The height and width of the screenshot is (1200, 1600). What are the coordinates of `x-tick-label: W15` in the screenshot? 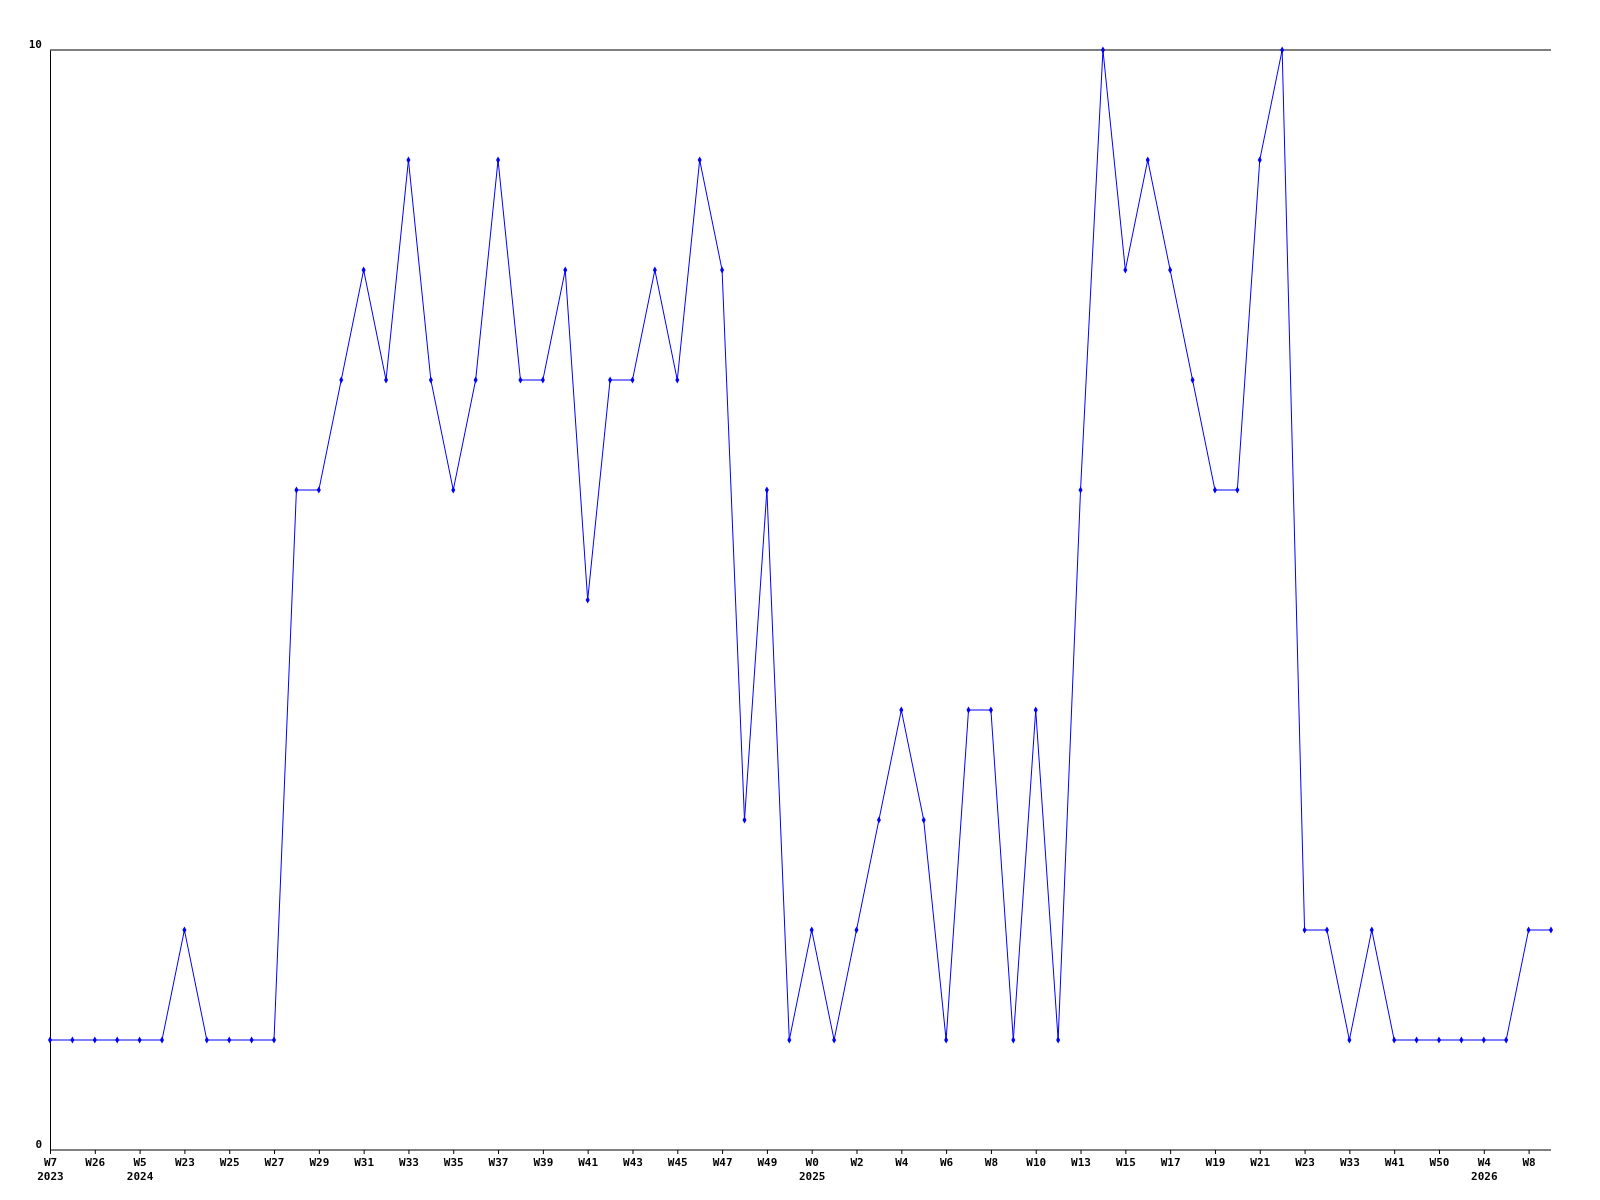 It's located at (1125, 1162).